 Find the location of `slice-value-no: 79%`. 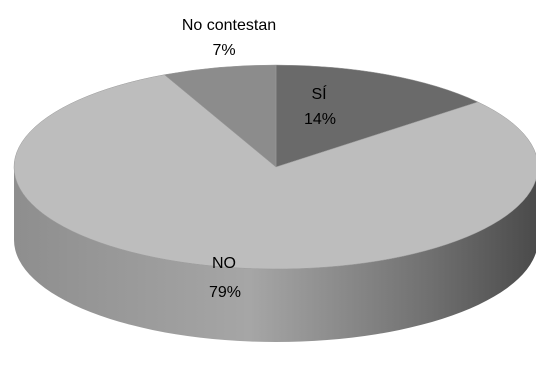

slice-value-no: 79% is located at coordinates (225, 292).